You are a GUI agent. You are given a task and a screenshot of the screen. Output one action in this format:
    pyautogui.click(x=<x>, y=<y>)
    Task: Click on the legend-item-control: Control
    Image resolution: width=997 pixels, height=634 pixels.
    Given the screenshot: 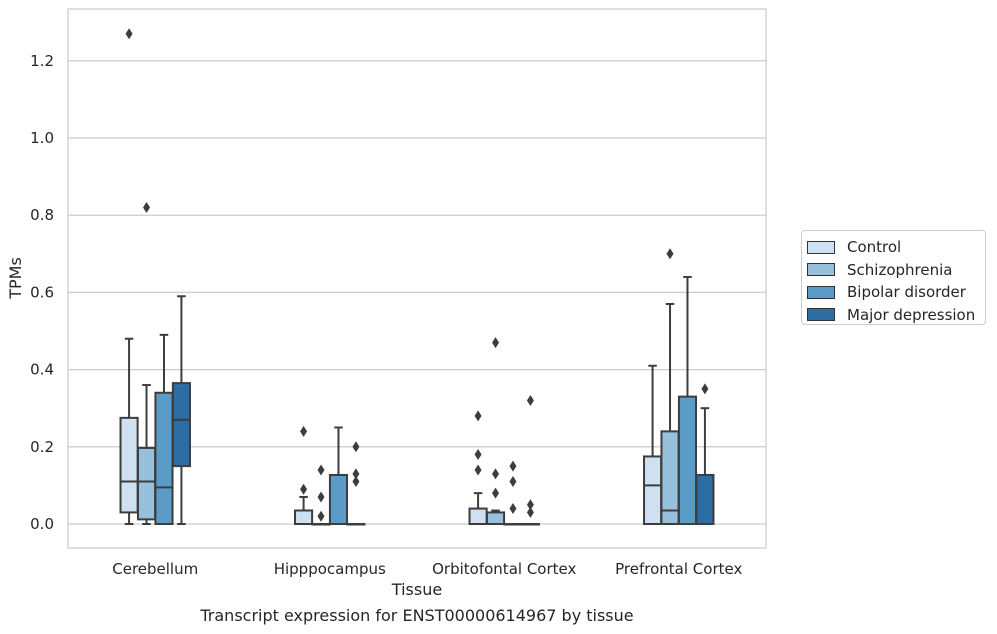 What is the action you would take?
    pyautogui.click(x=896, y=247)
    